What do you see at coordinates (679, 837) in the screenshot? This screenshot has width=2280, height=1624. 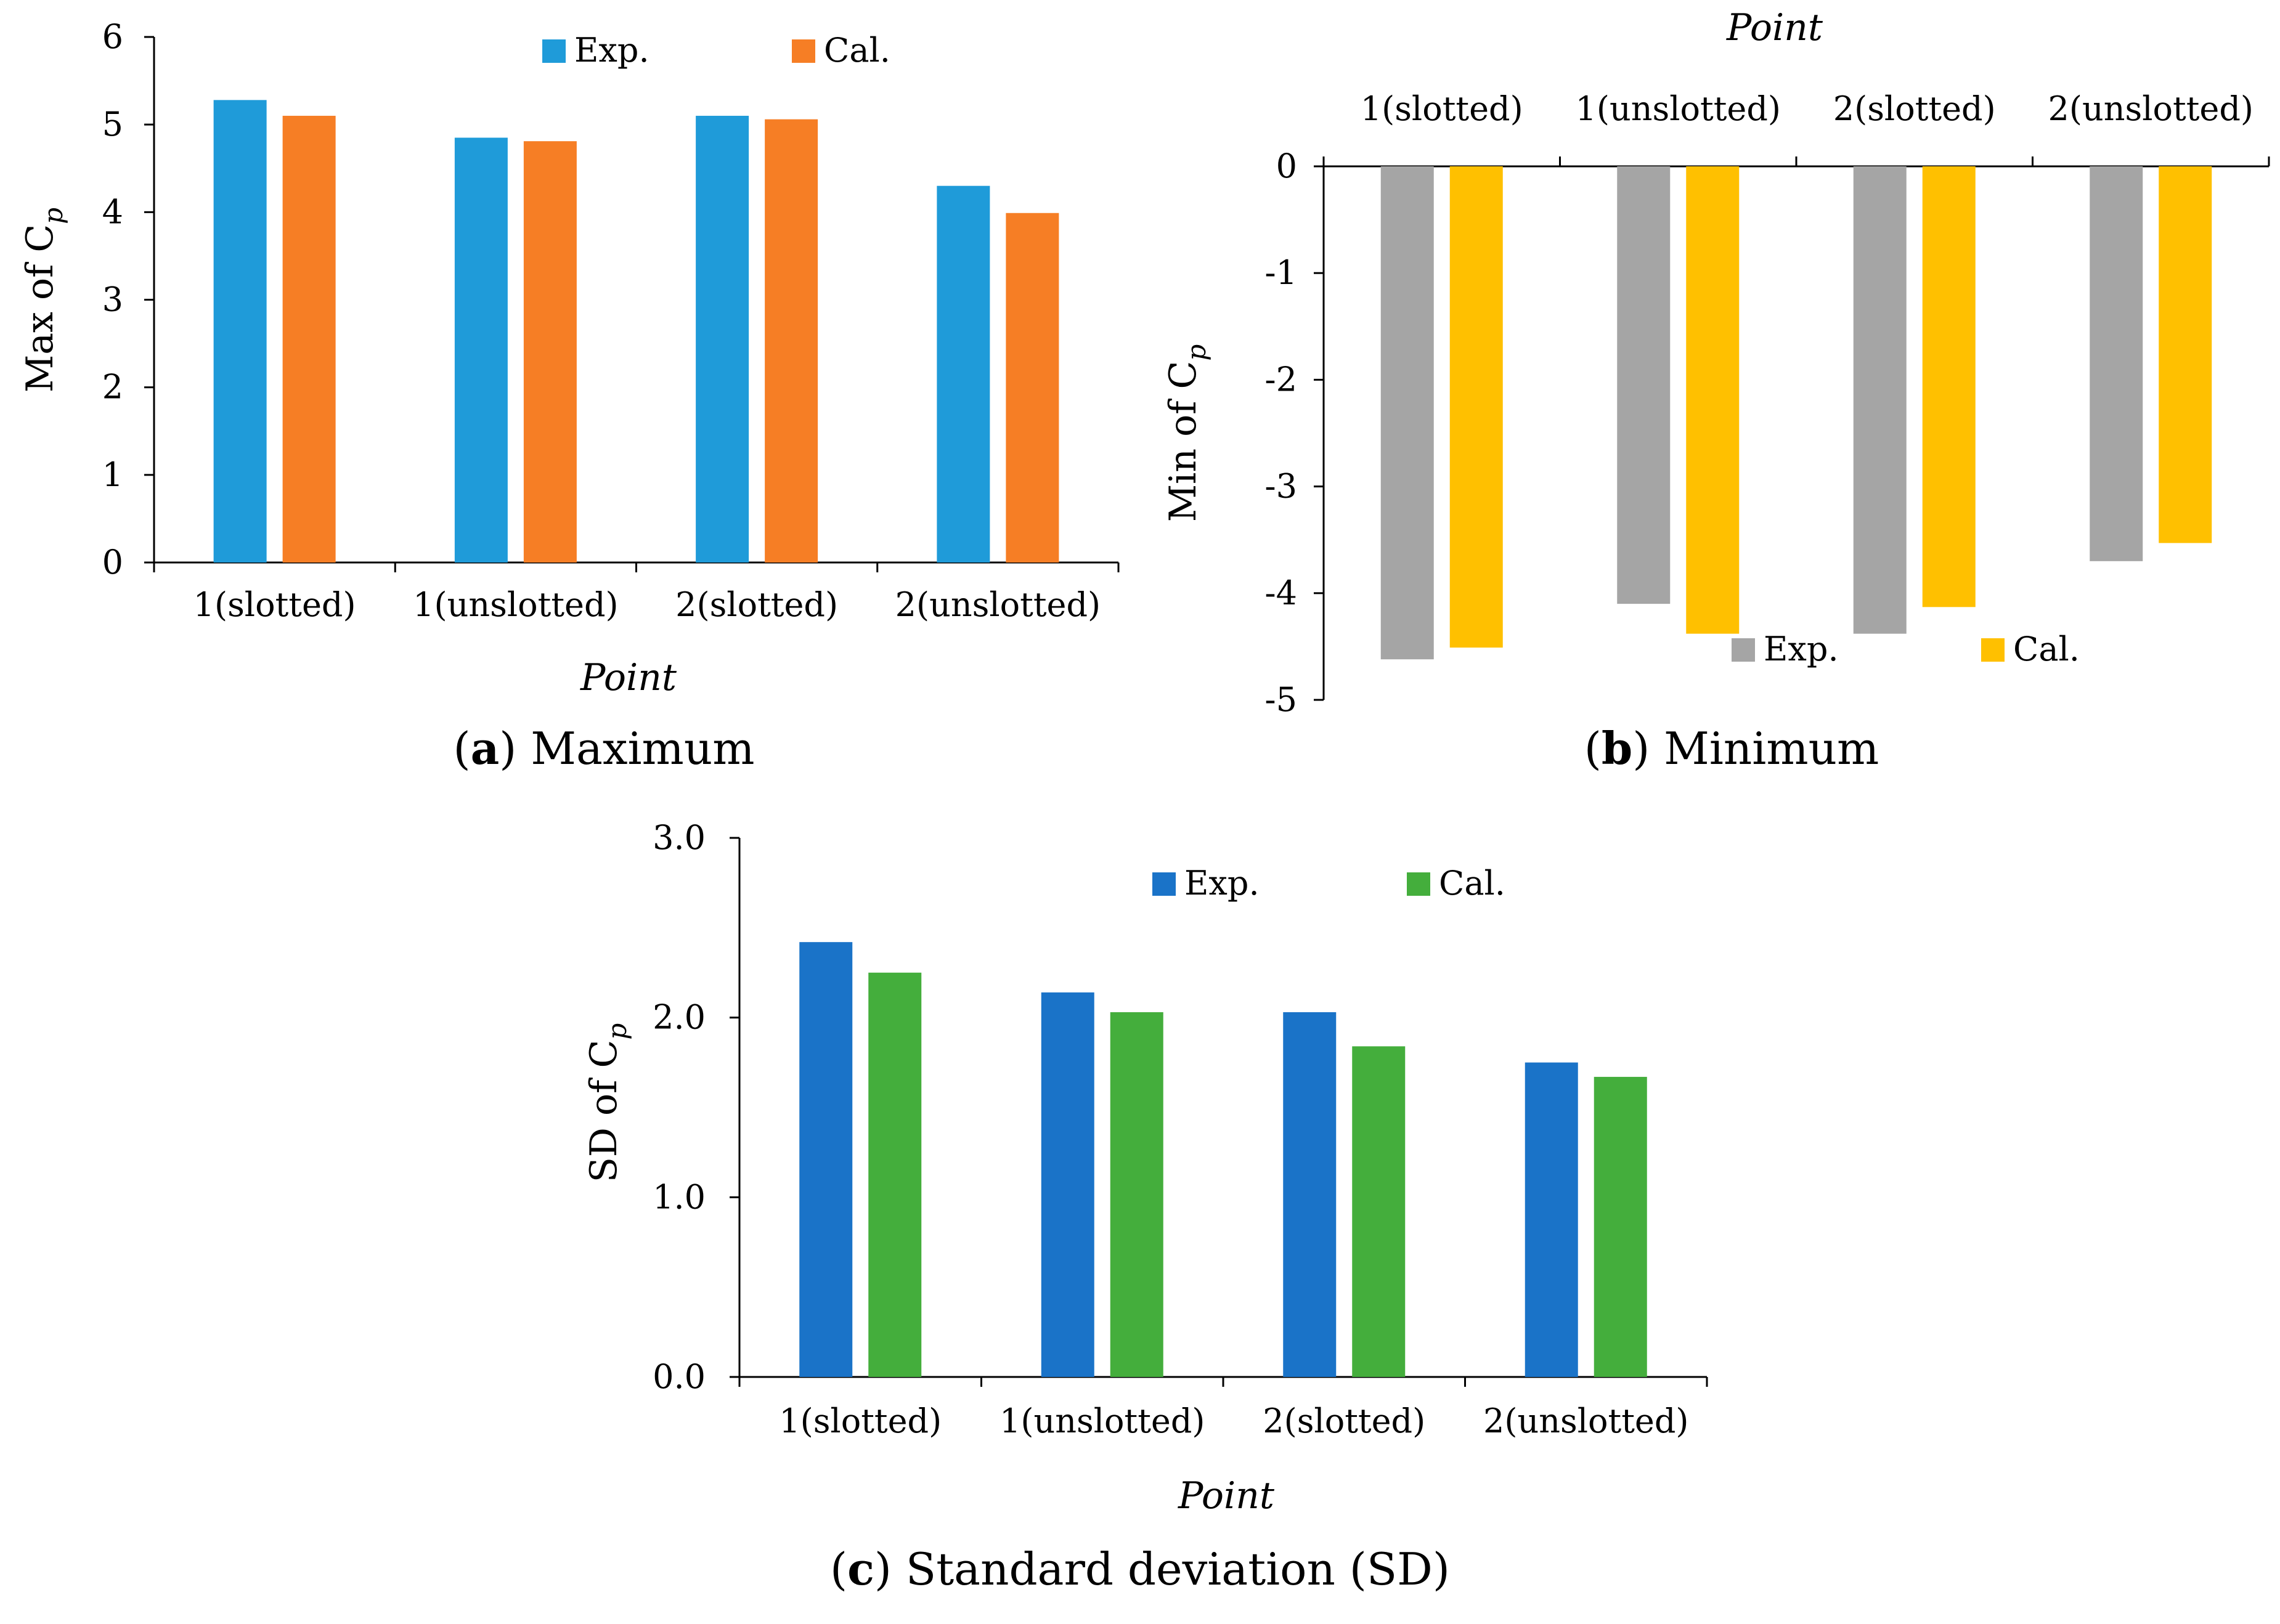 I see `chart-c-y-tick-label: 3.0` at bounding box center [679, 837].